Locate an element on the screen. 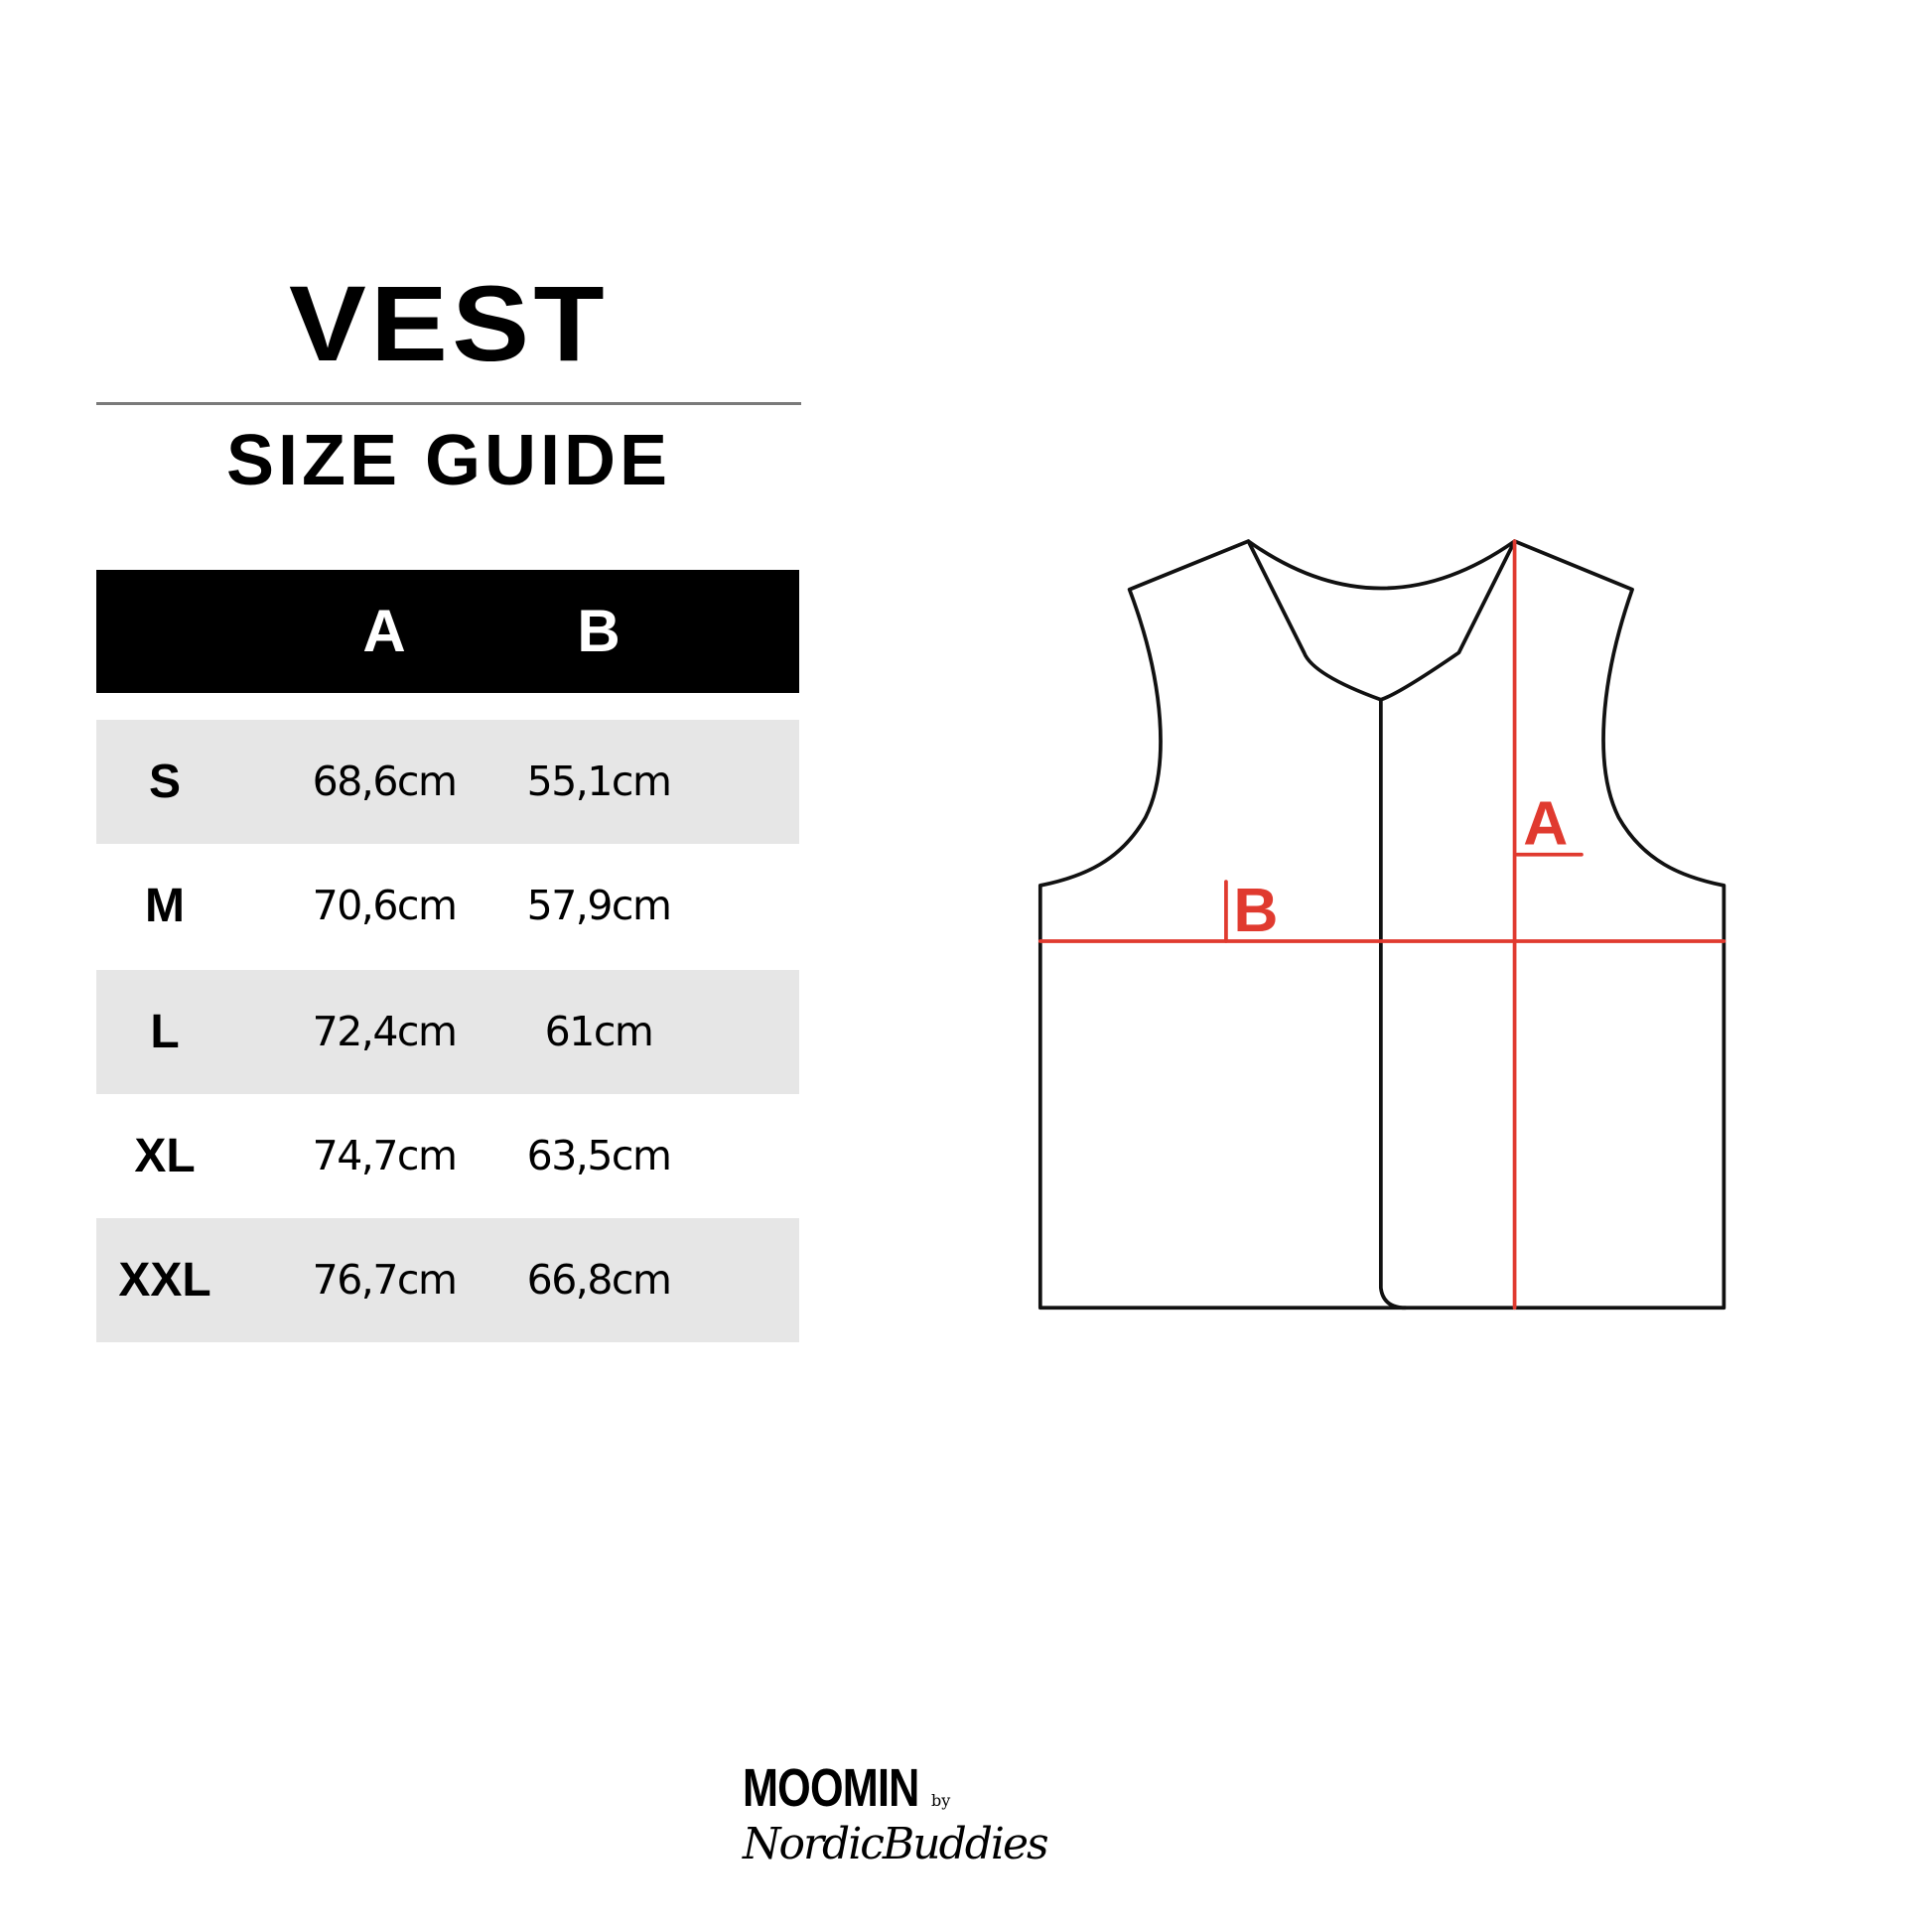 The width and height of the screenshot is (1932, 1932). label-a: A is located at coordinates (1546, 825).